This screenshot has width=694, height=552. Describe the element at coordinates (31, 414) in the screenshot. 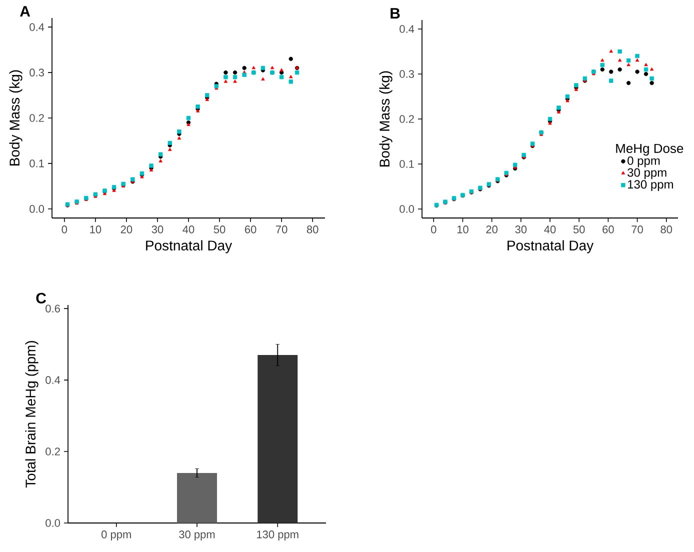

I see `y-axis-title: Total Brain MeHg (ppm)` at that location.